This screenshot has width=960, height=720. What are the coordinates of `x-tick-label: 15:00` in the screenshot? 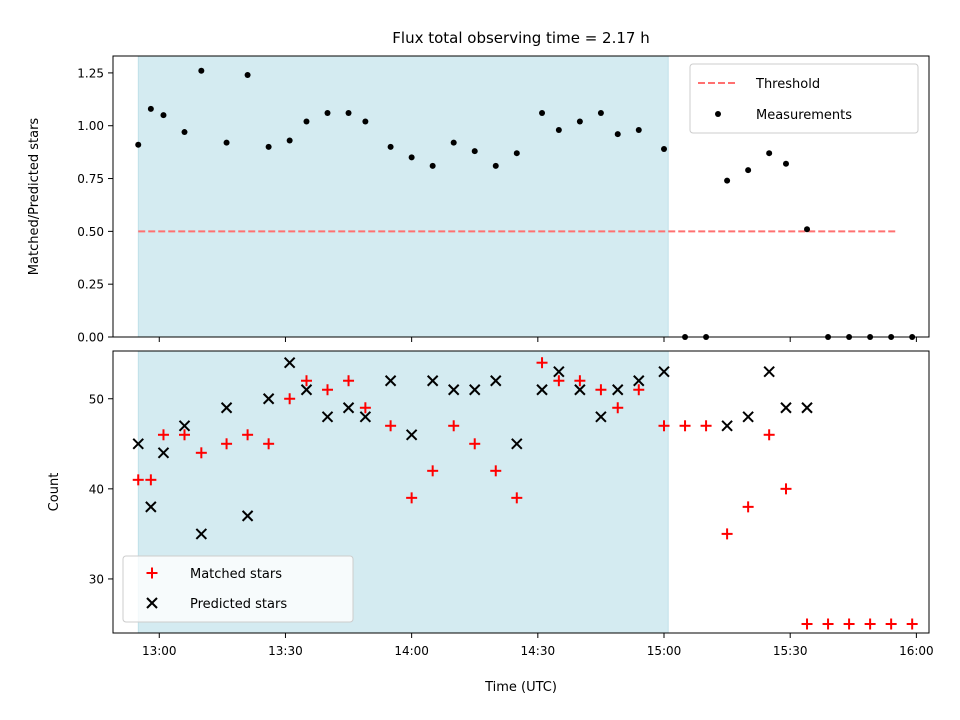 It's located at (664, 651).